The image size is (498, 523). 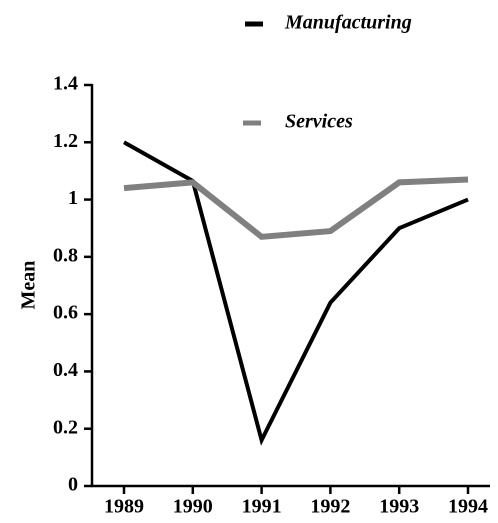 What do you see at coordinates (65, 427) in the screenshot?
I see `y-tick-label: 0.2` at bounding box center [65, 427].